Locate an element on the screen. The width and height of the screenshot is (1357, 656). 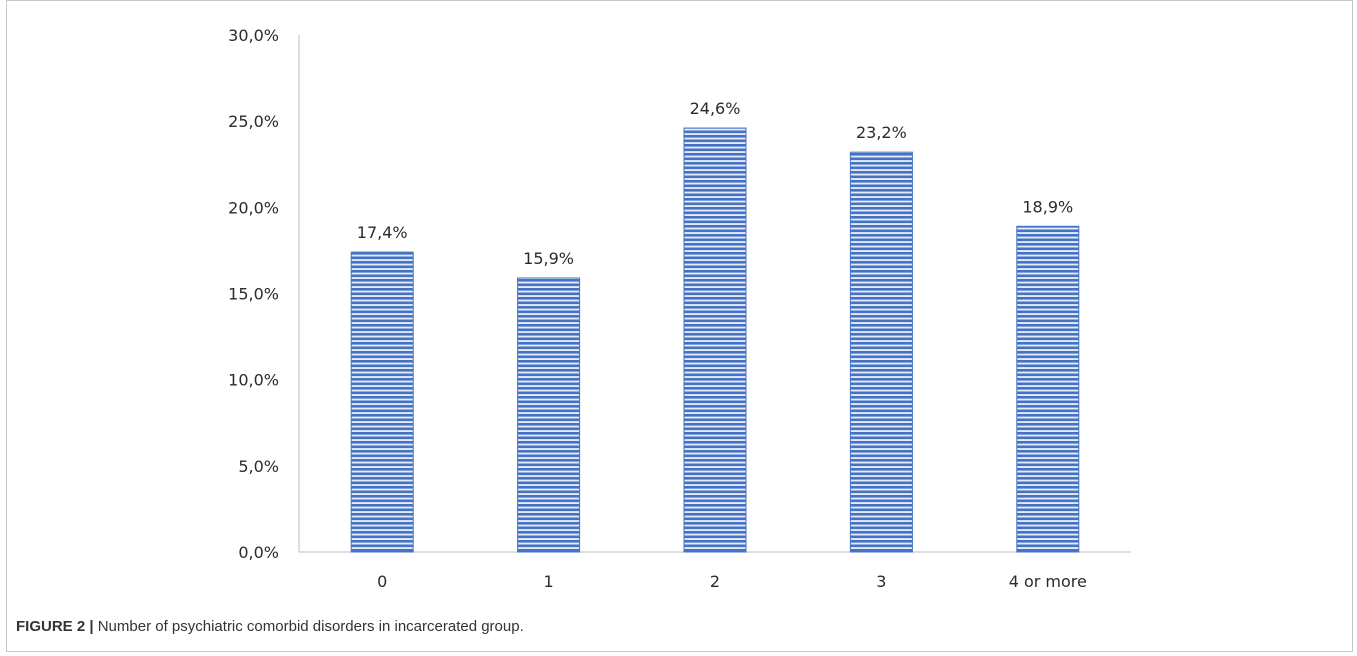
y-tick-label: 0,0% is located at coordinates (258, 552).